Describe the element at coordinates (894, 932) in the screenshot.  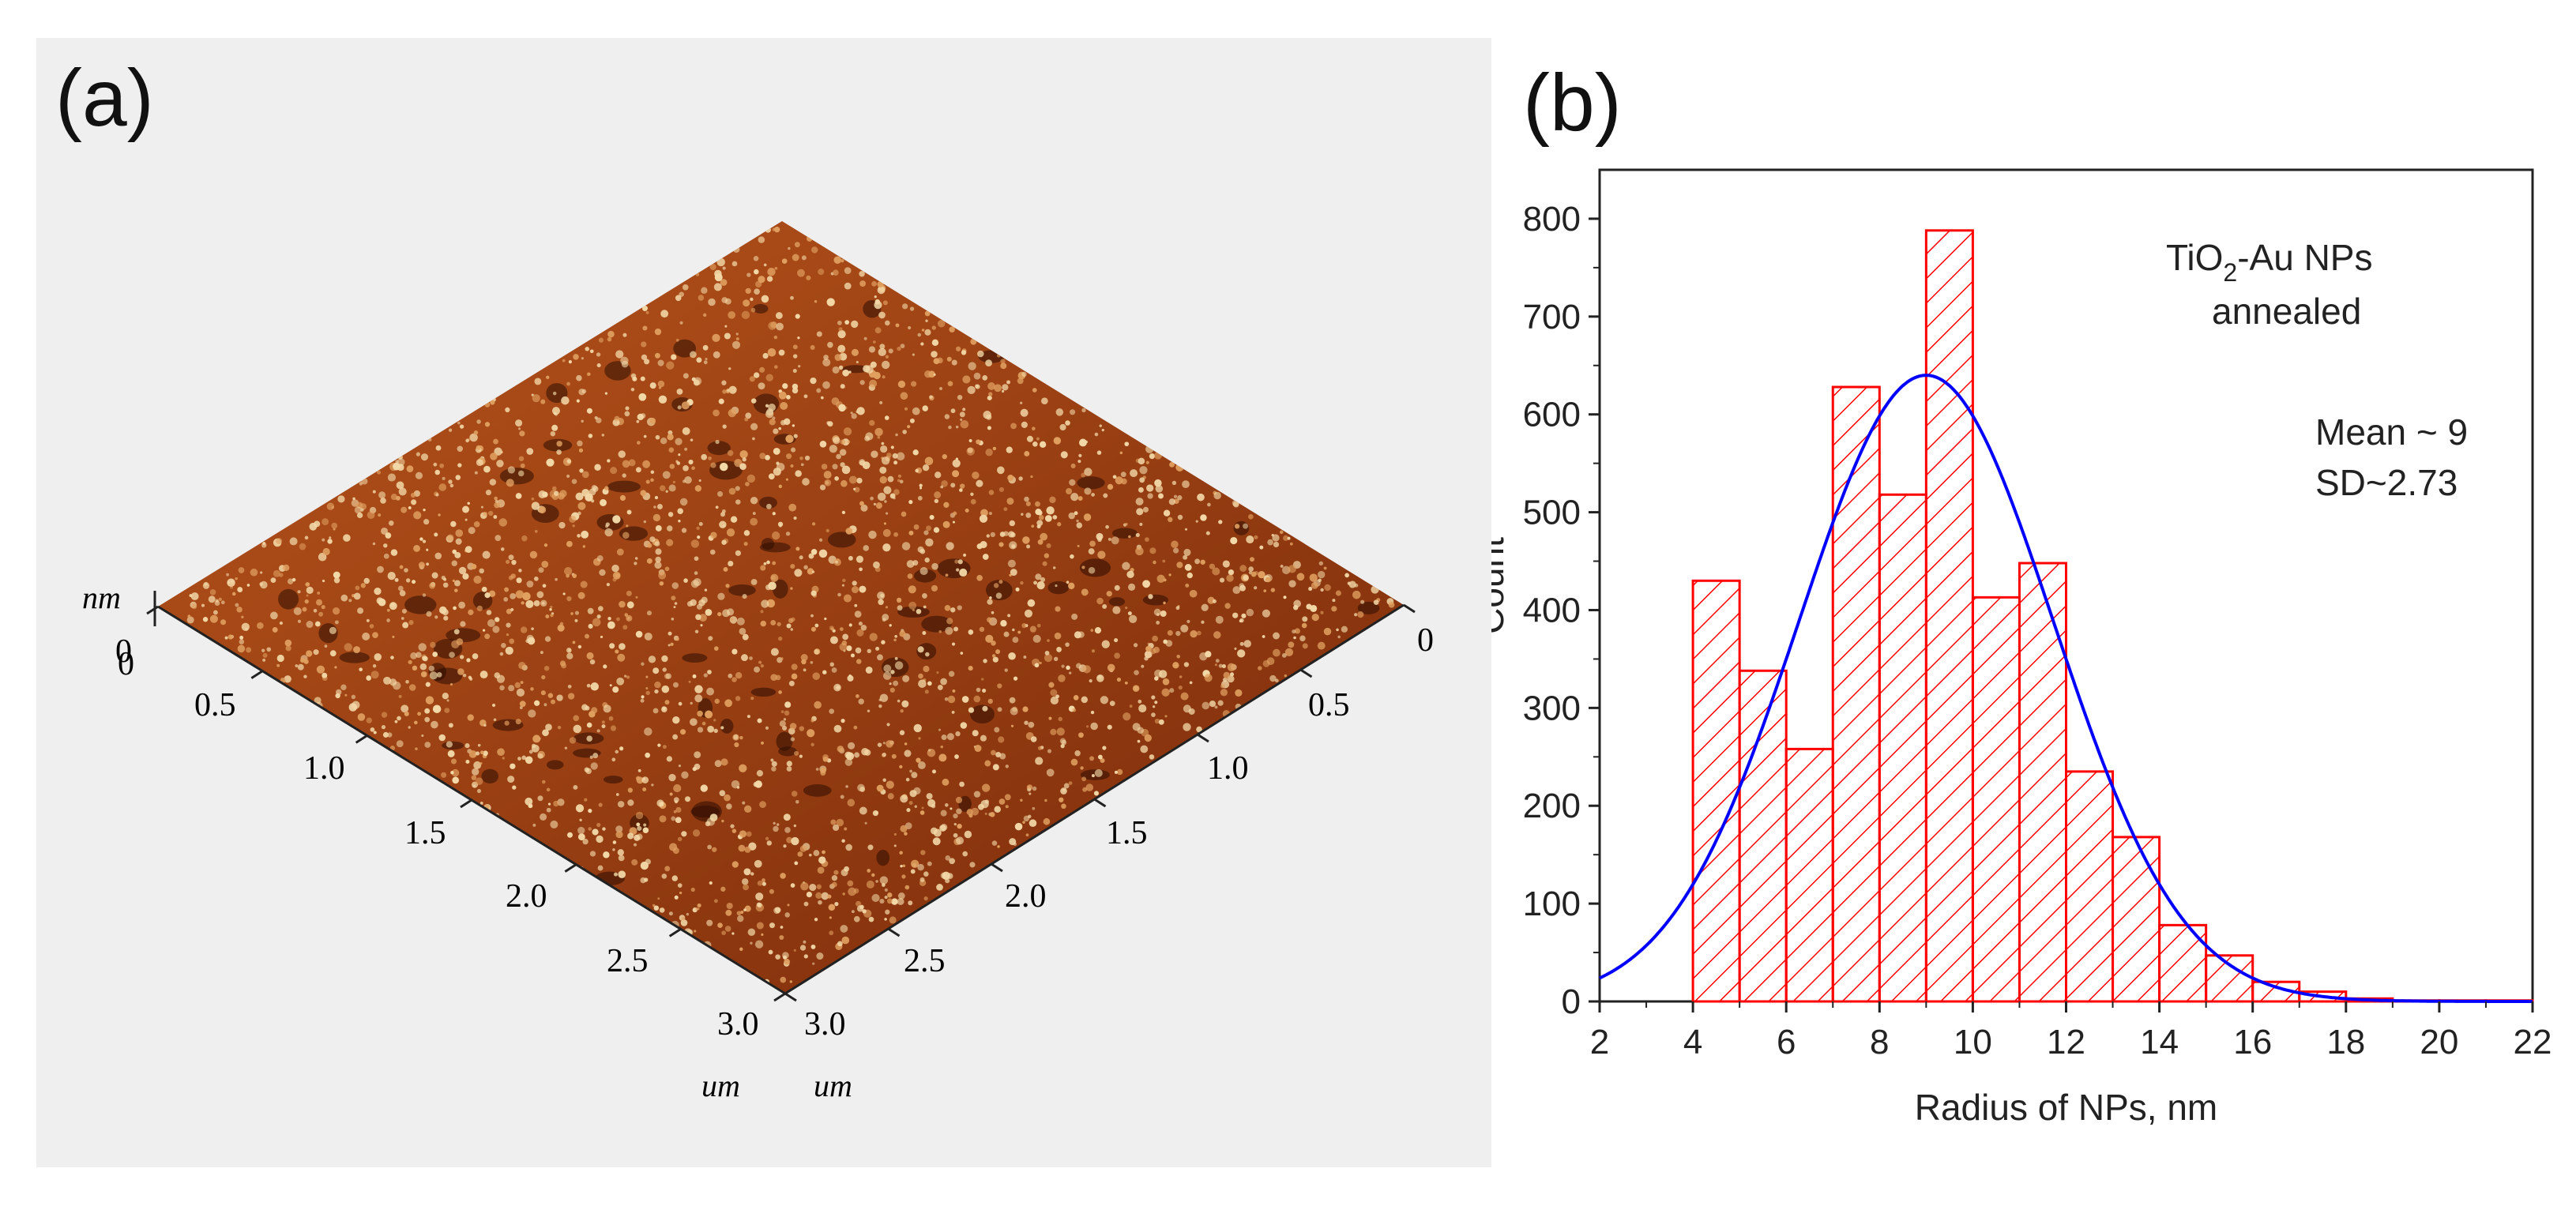
I see `right-axis-tick-mark` at that location.